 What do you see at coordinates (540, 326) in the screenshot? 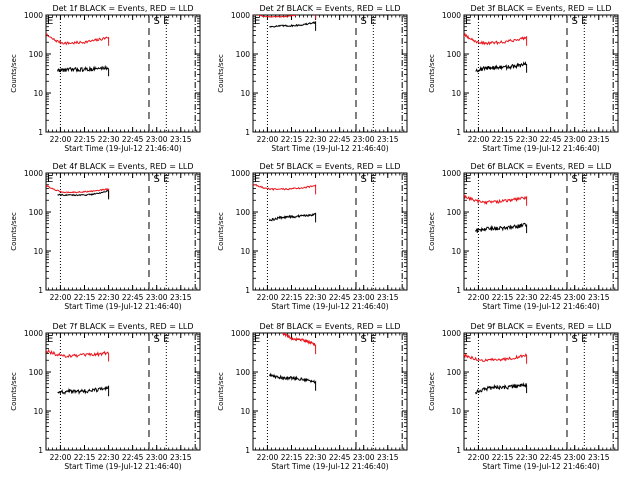
I see `panel-title: Det 9f BLACK = Events, RED = LLD` at bounding box center [540, 326].